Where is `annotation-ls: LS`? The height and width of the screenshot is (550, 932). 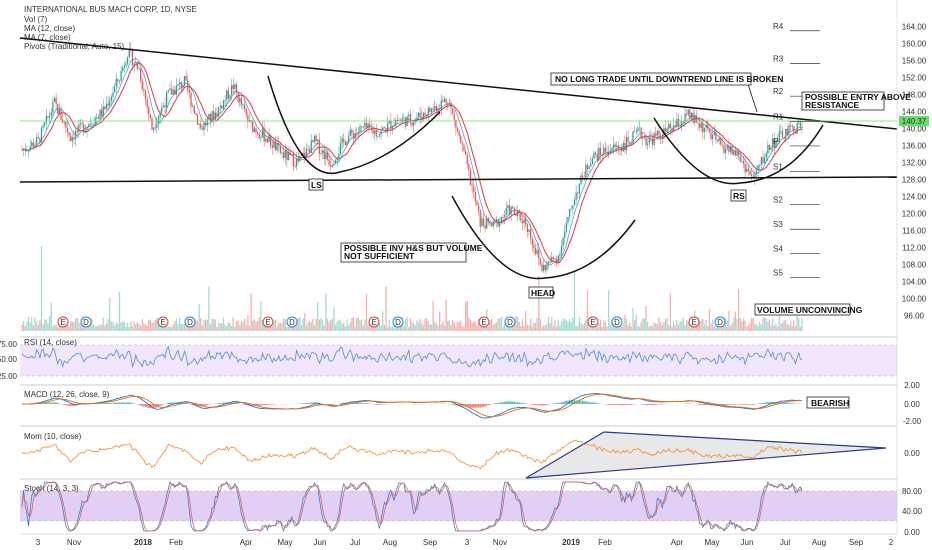 annotation-ls: LS is located at coordinates (316, 184).